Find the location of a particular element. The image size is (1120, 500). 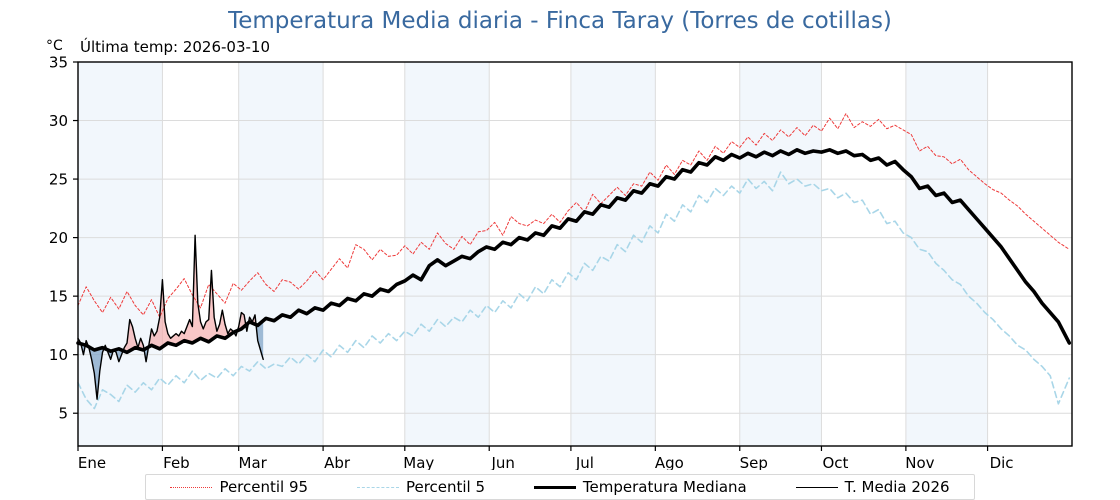

legend-item-1: Percentil 5 is located at coordinates (421, 487).